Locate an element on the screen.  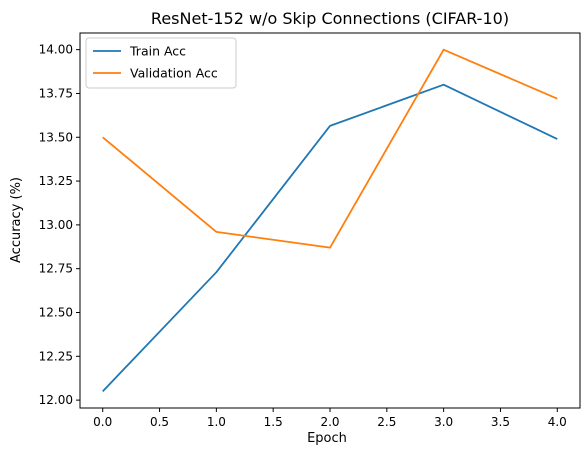
x-tick-label: 3.0 is located at coordinates (443, 422).